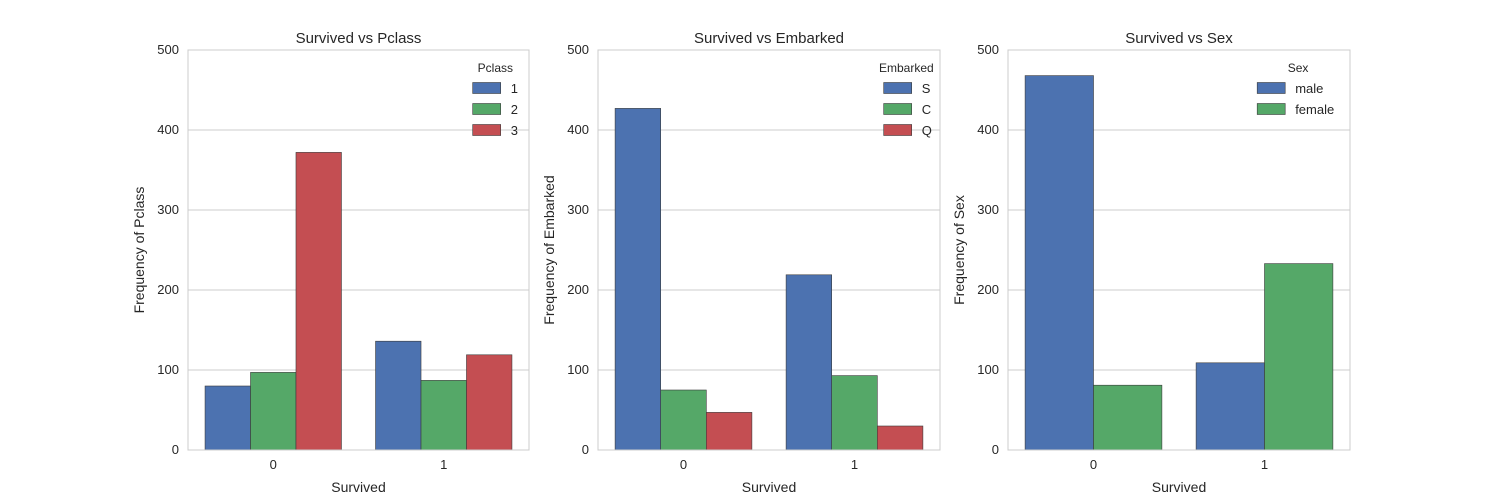  Describe the element at coordinates (549, 249) in the screenshot. I see `y-axis-label: Frequency of Embarked` at that location.